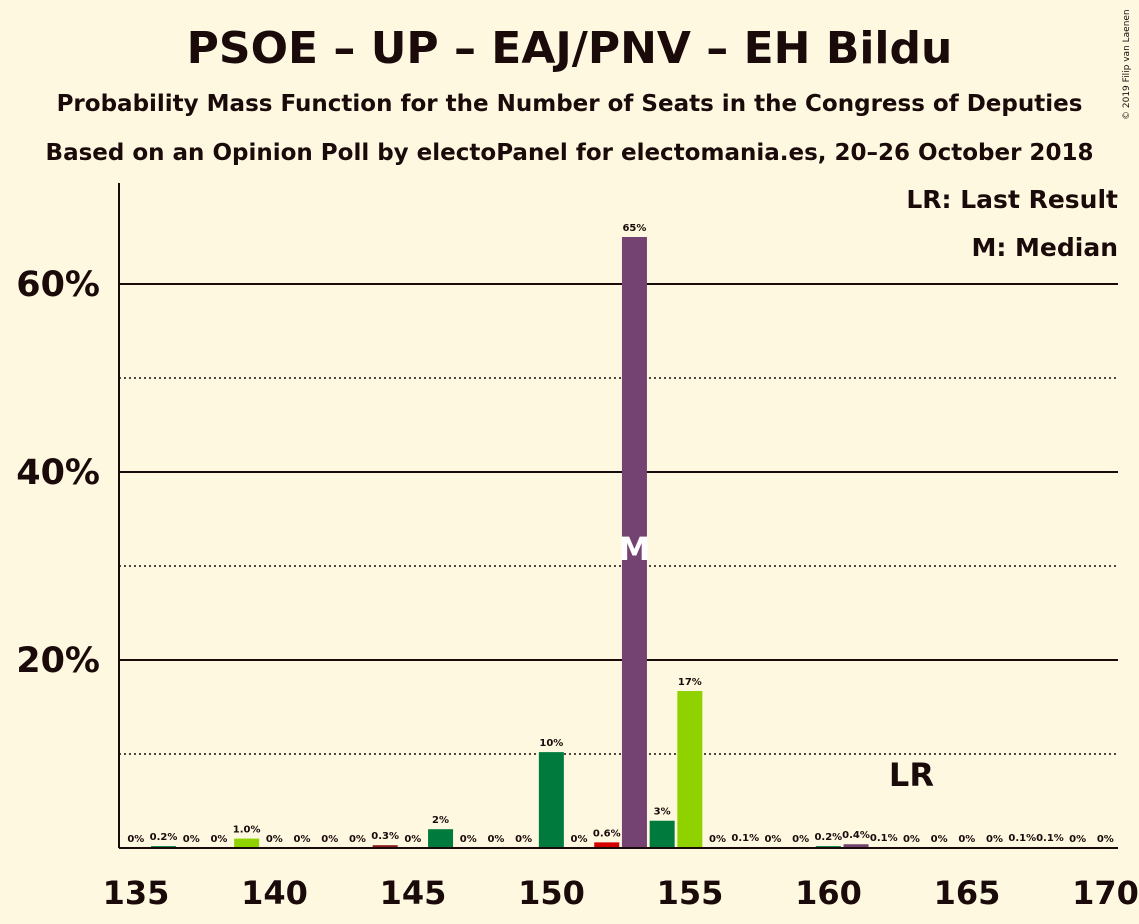 This screenshot has width=1139, height=924. What do you see at coordinates (690, 893) in the screenshot?
I see `x-tick-label: 155` at bounding box center [690, 893].